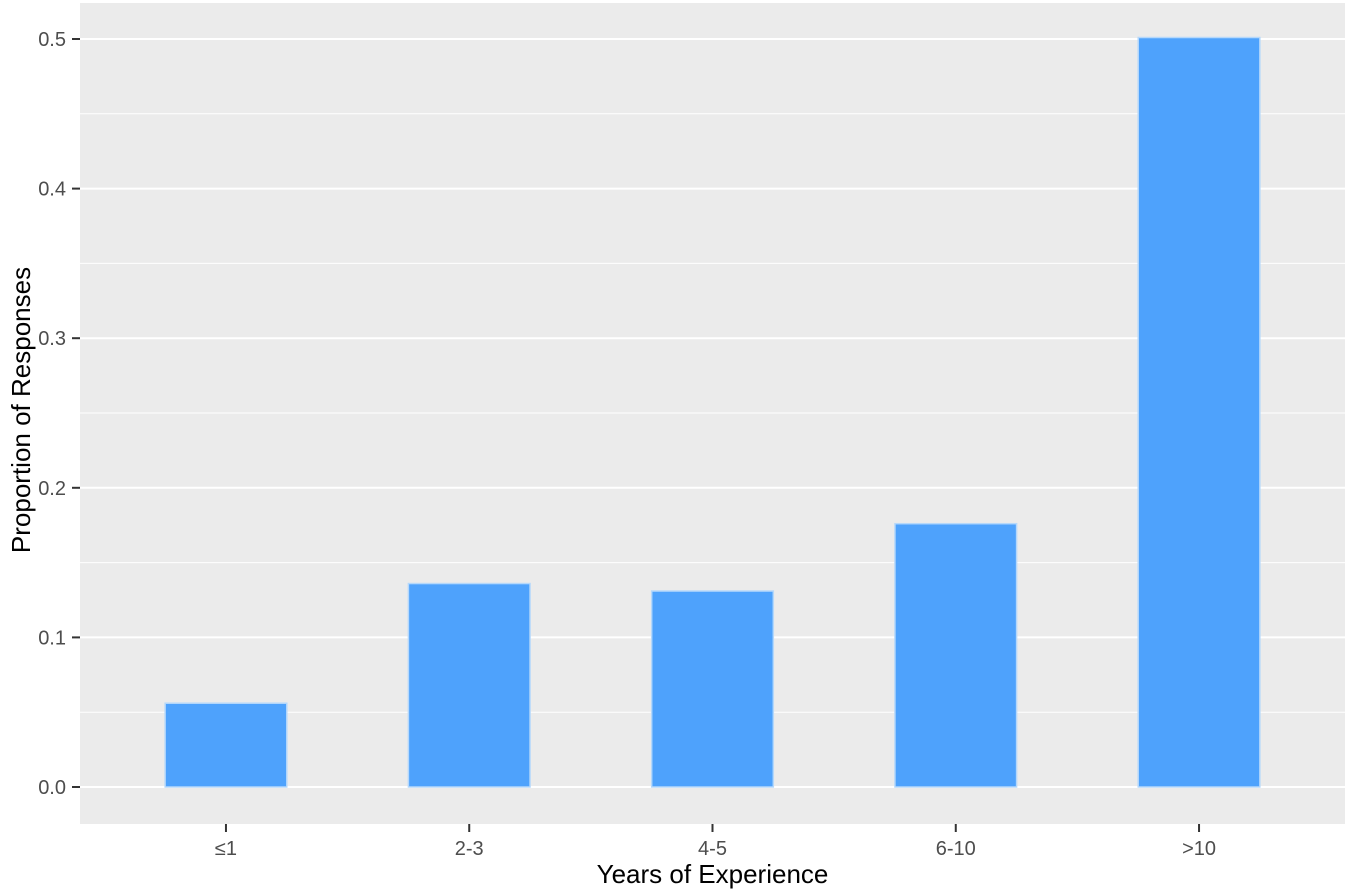  Describe the element at coordinates (226, 745) in the screenshot. I see `bar-≤1` at that location.